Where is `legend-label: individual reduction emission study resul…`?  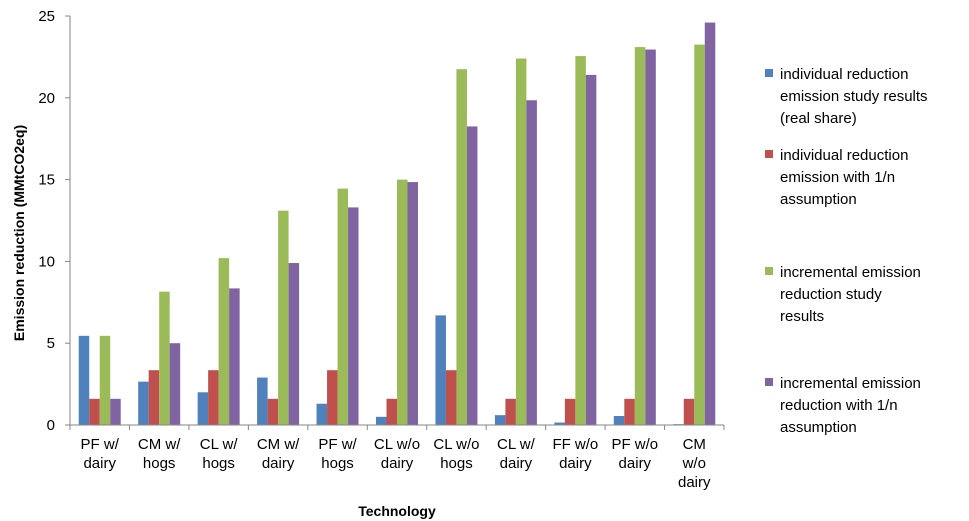 legend-label: individual reduction emission study resul… is located at coordinates (854, 96).